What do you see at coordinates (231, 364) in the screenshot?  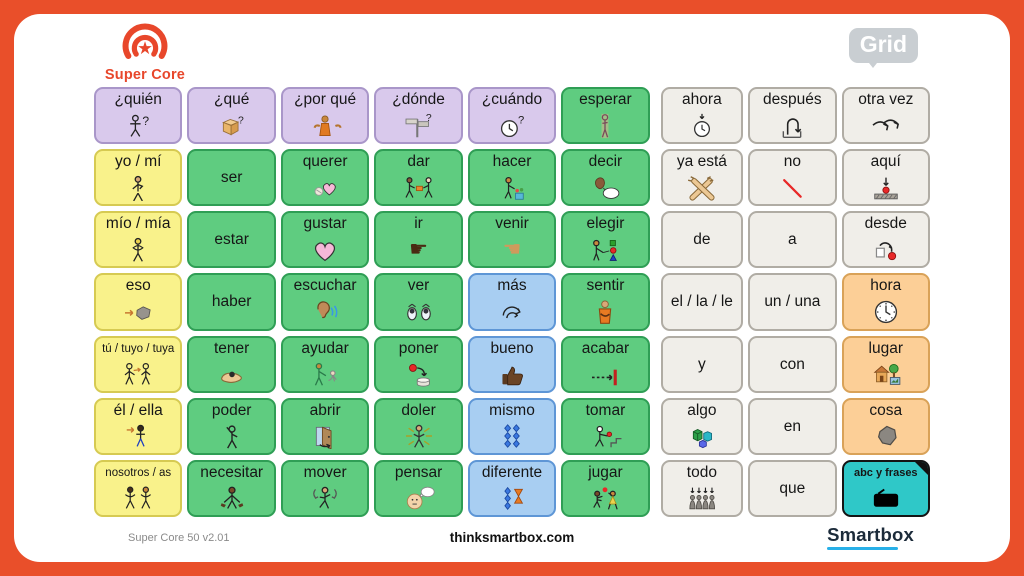 I see `cell-tener: tener` at bounding box center [231, 364].